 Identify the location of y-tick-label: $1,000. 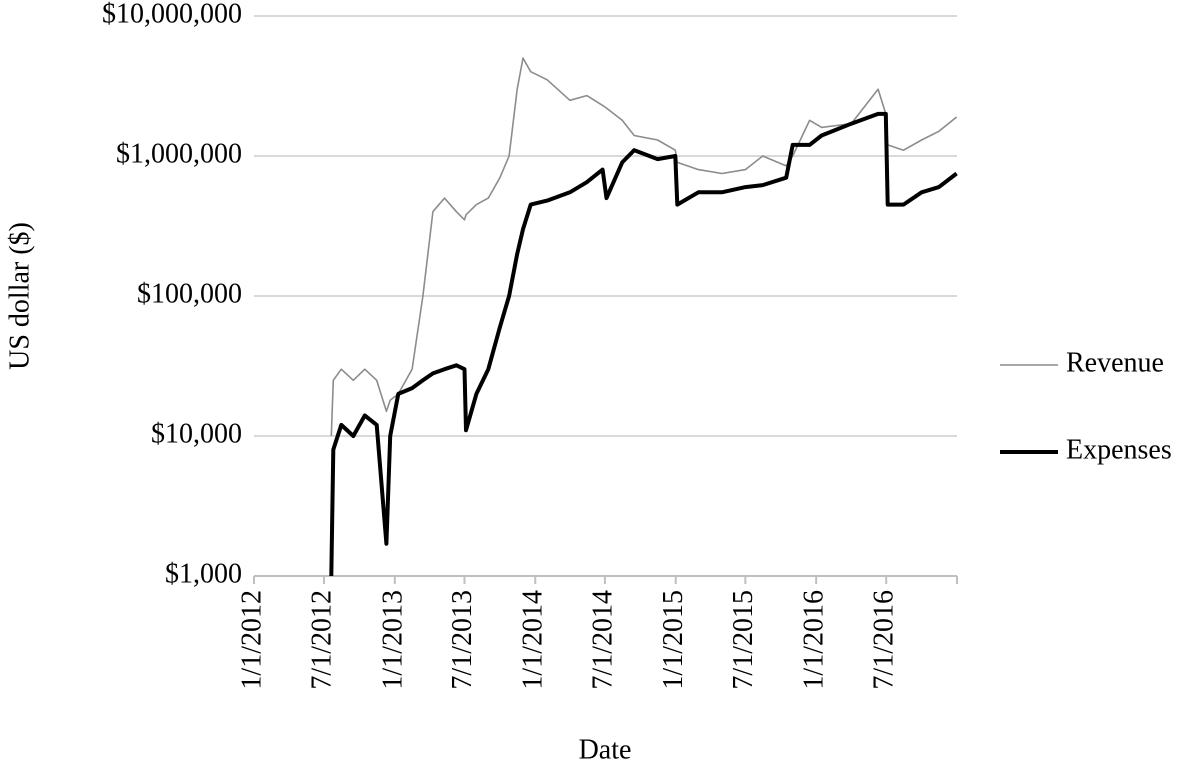
(203, 573).